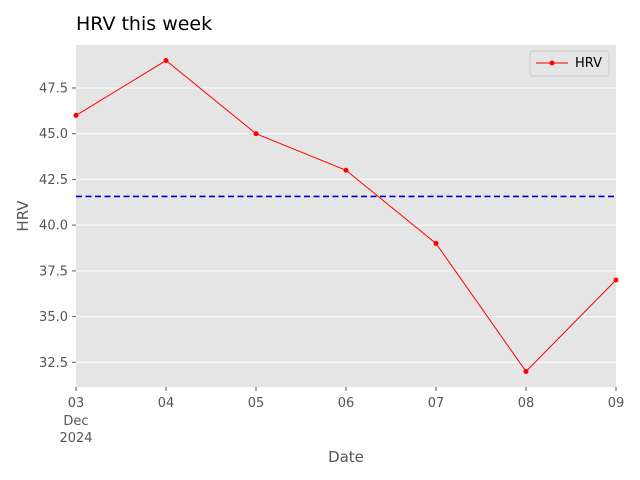  I want to click on x-tick-label: 04, so click(166, 403).